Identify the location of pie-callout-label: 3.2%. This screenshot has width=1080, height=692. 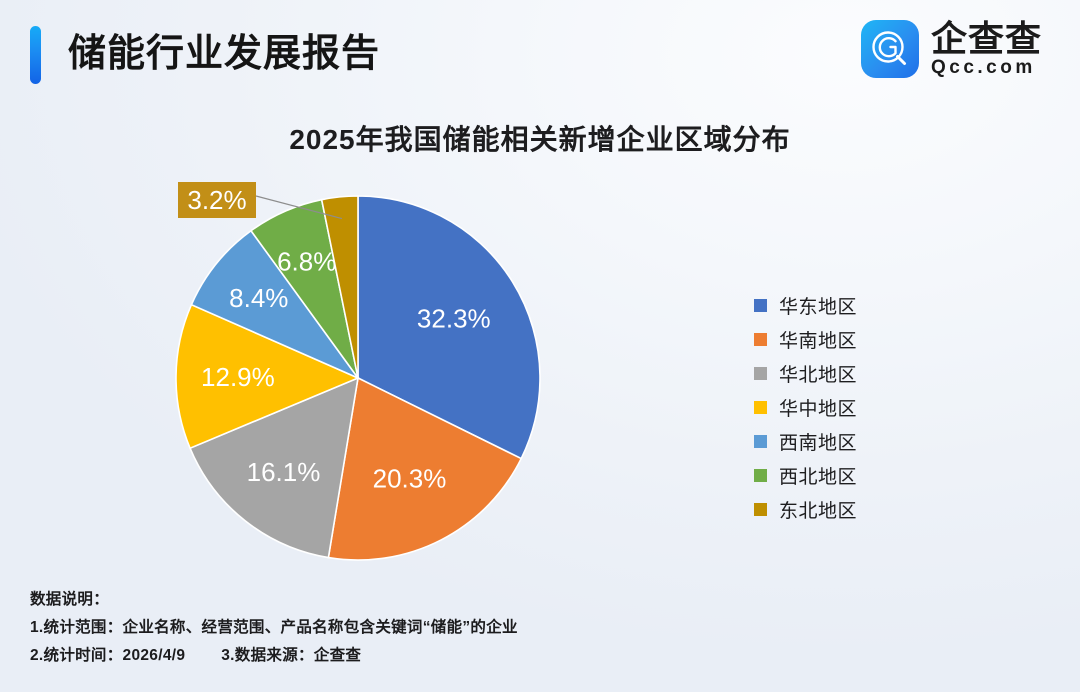
(216, 200).